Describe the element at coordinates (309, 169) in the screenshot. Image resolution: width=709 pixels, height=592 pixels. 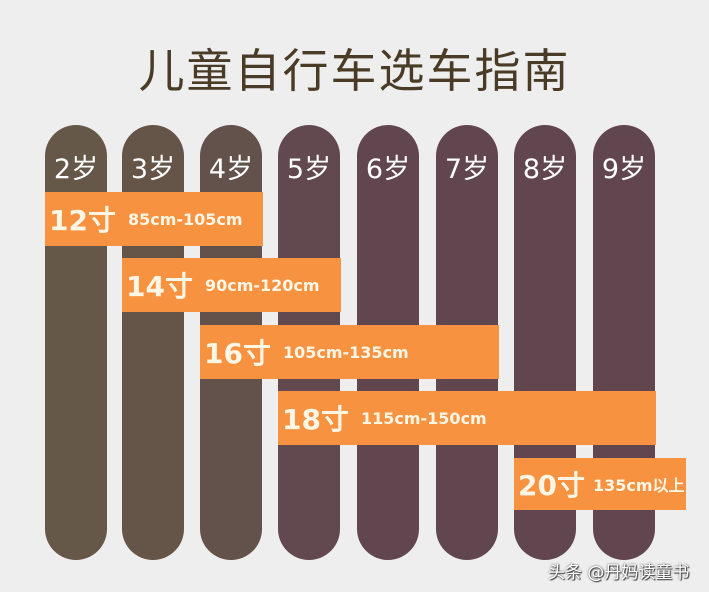
I see `age-label: 5岁` at that location.